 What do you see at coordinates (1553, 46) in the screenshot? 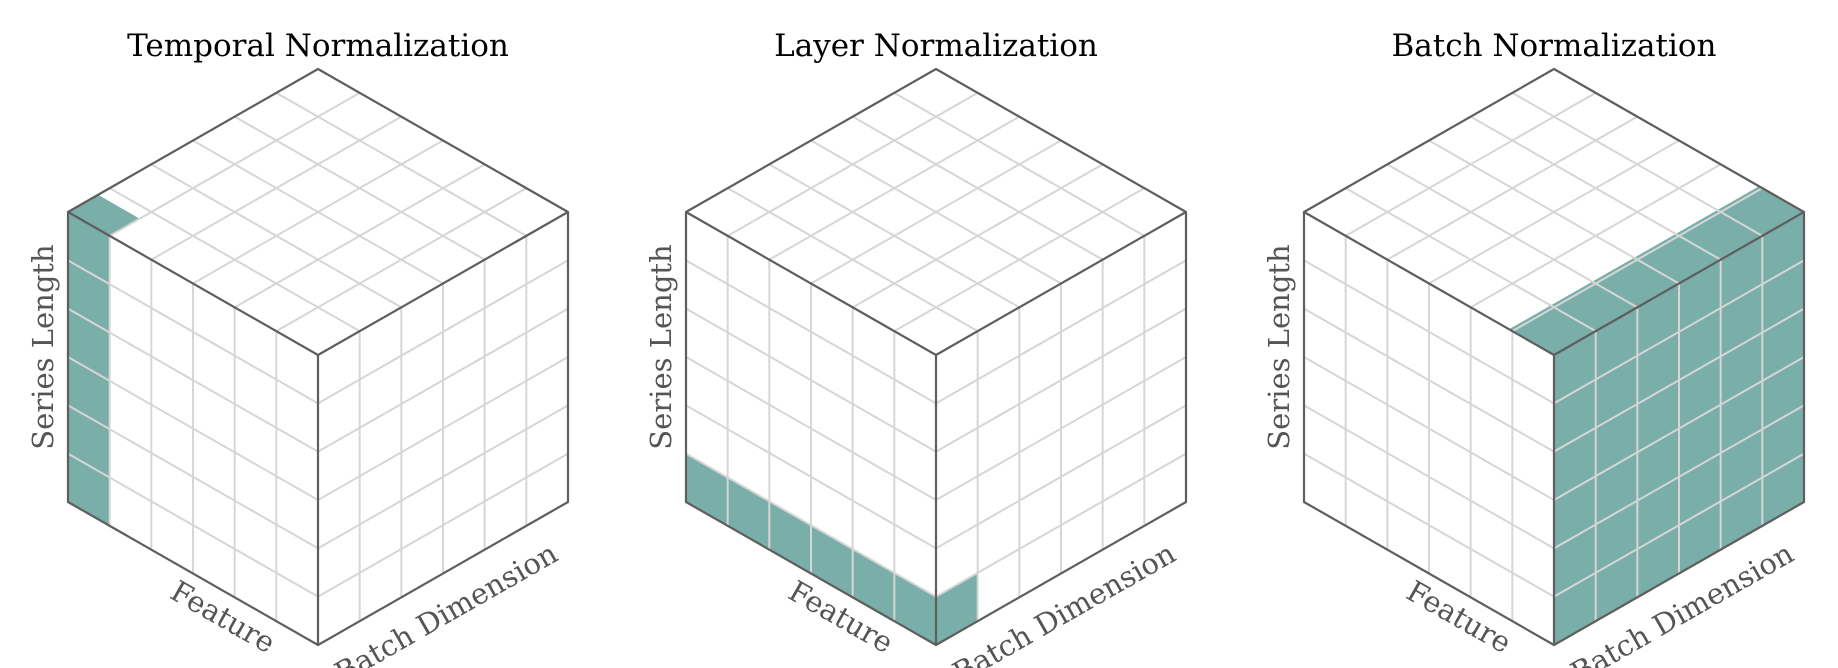
I see `panel-title: Batch Normalization` at bounding box center [1553, 46].